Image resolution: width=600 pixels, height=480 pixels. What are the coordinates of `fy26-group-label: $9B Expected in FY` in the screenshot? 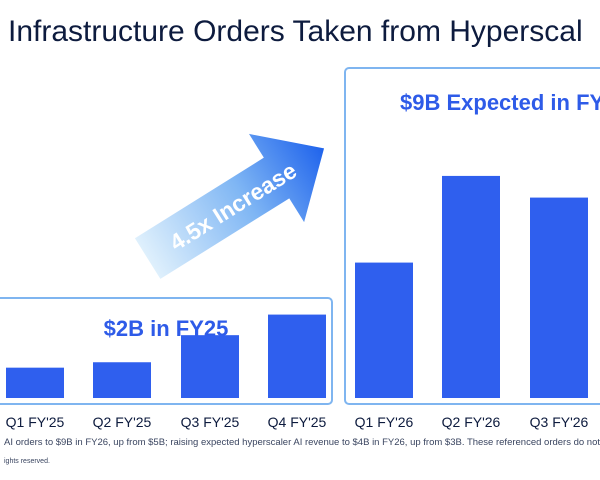 It's located at (500, 102).